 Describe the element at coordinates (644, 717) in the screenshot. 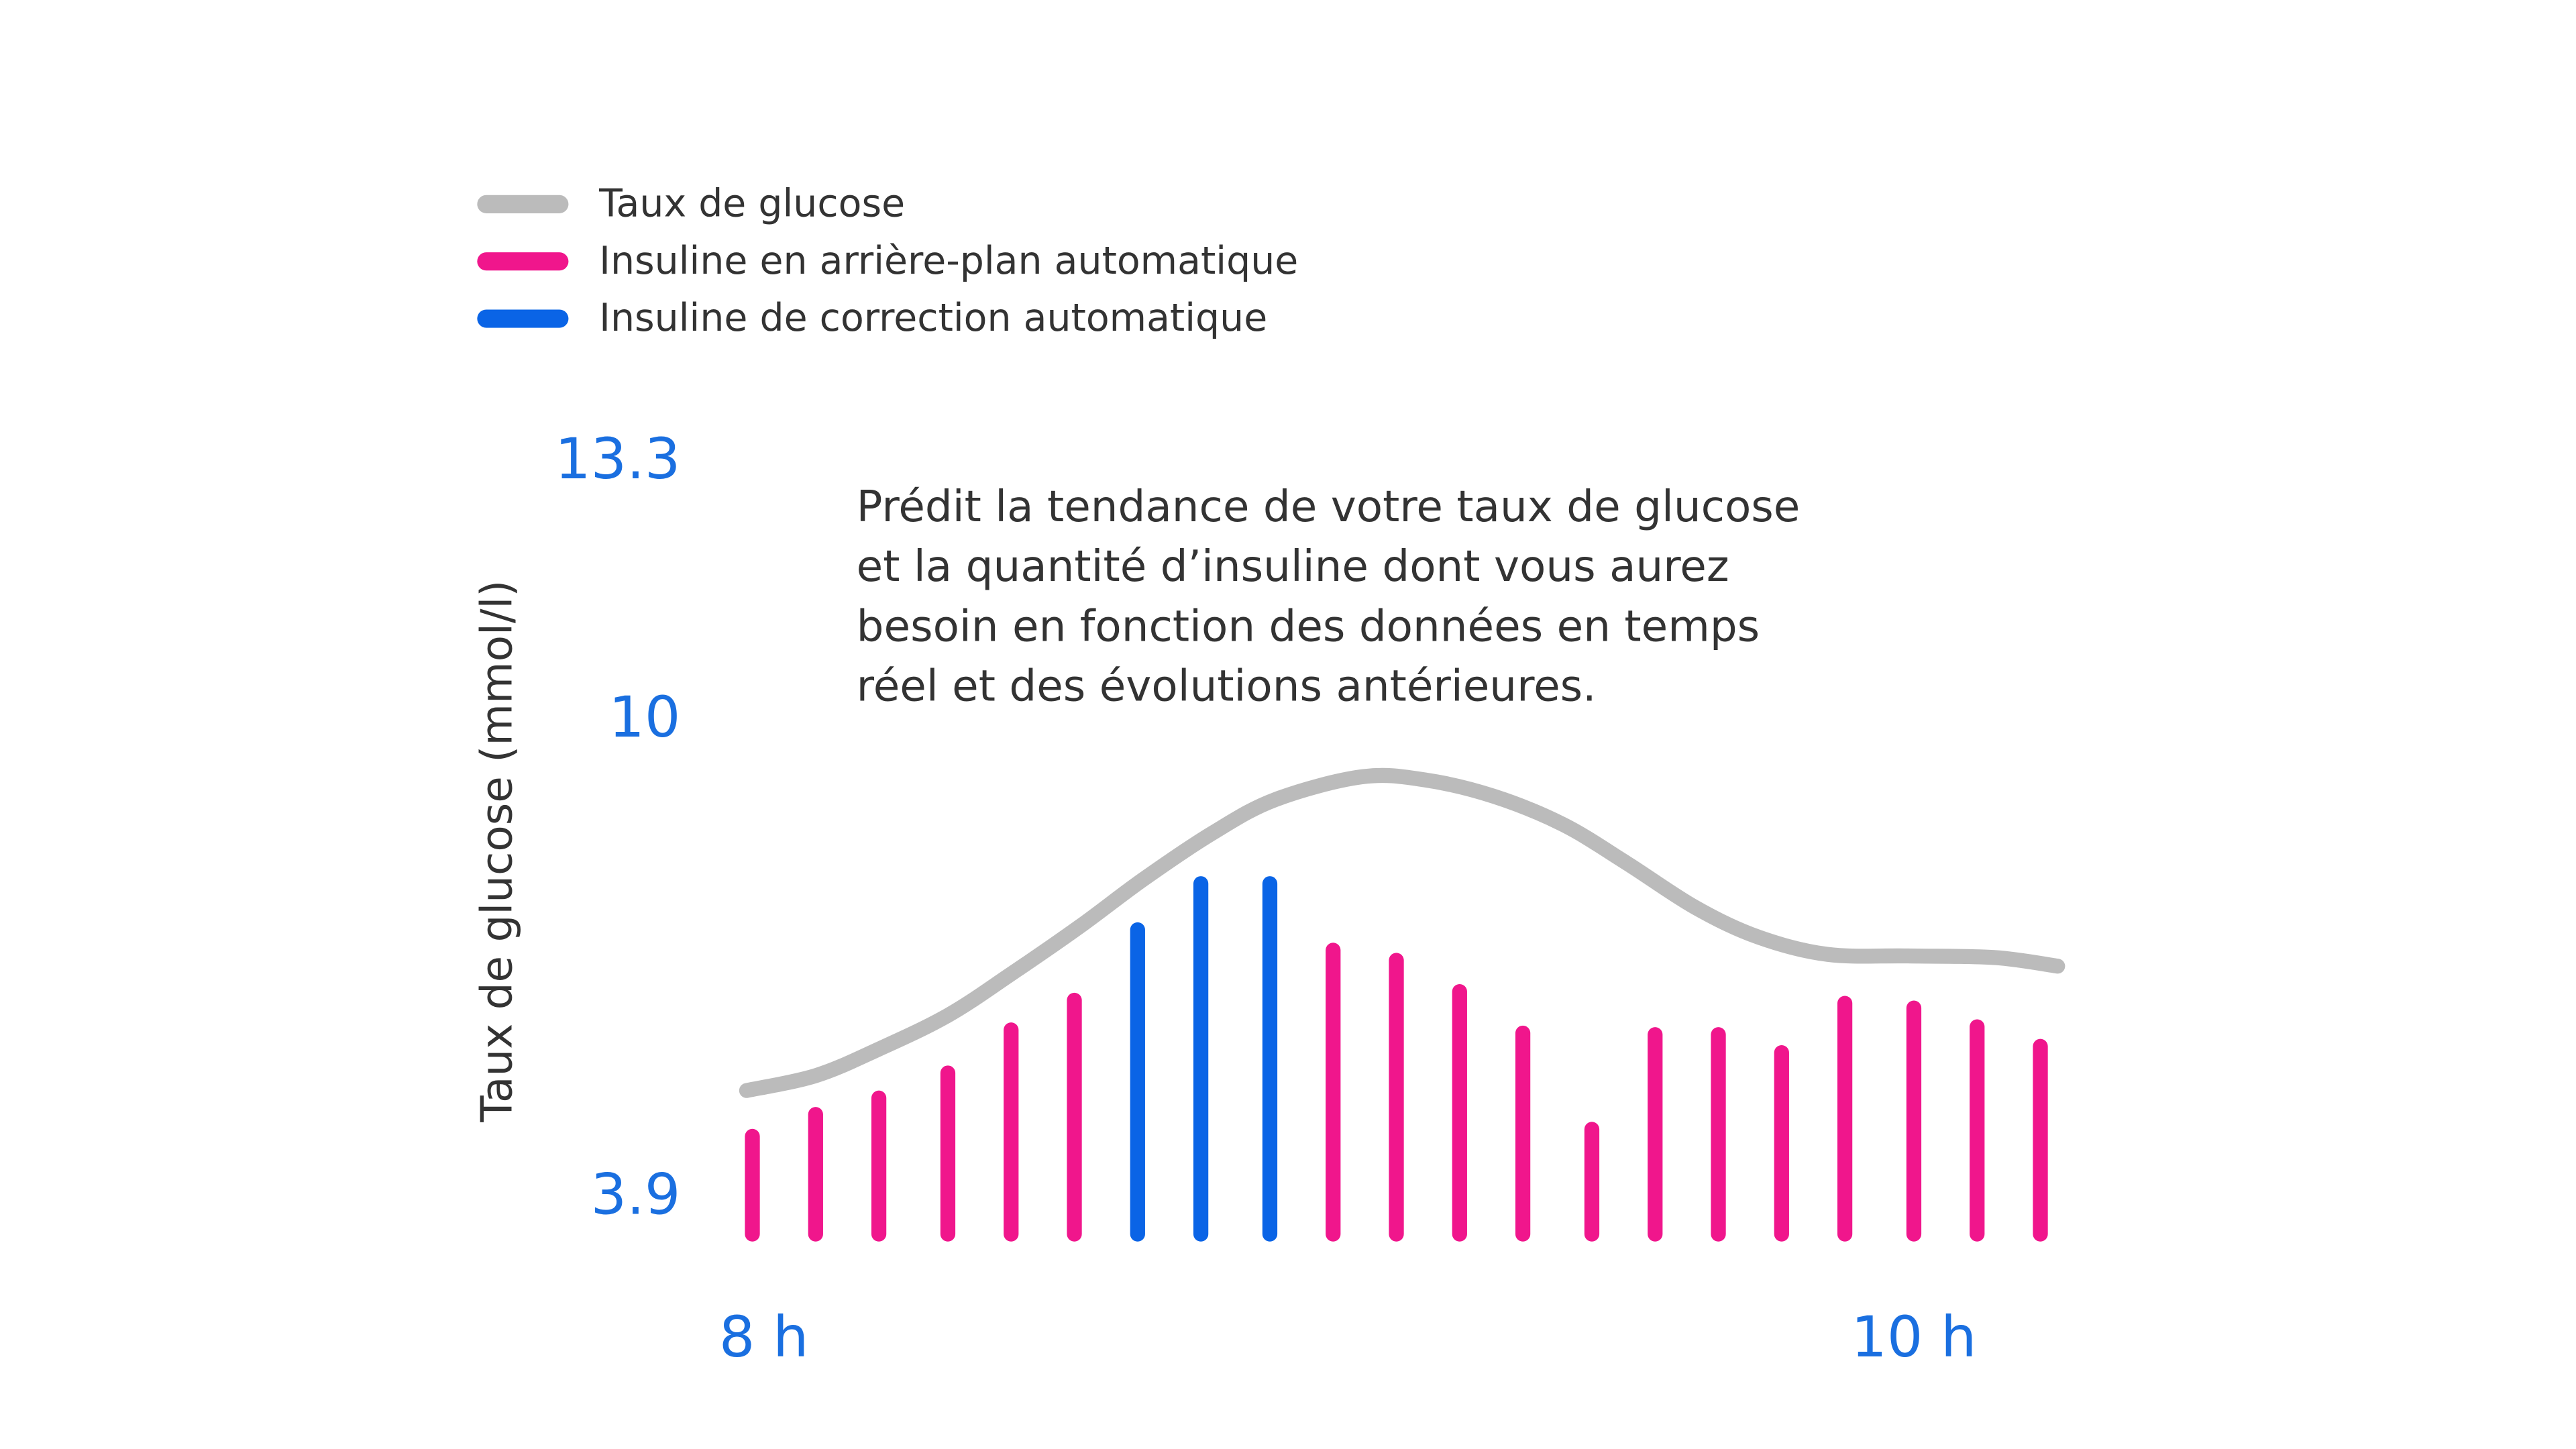

I see `y-tick-label: 10` at that location.